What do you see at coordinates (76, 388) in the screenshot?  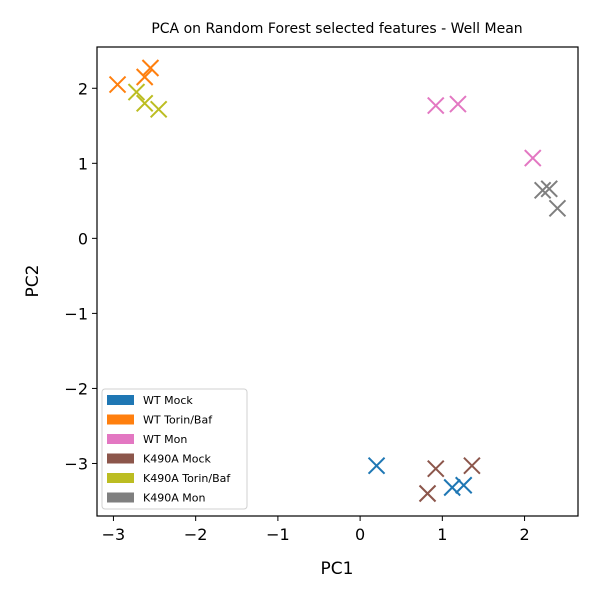 I see `y-tick-label: −2` at bounding box center [76, 388].